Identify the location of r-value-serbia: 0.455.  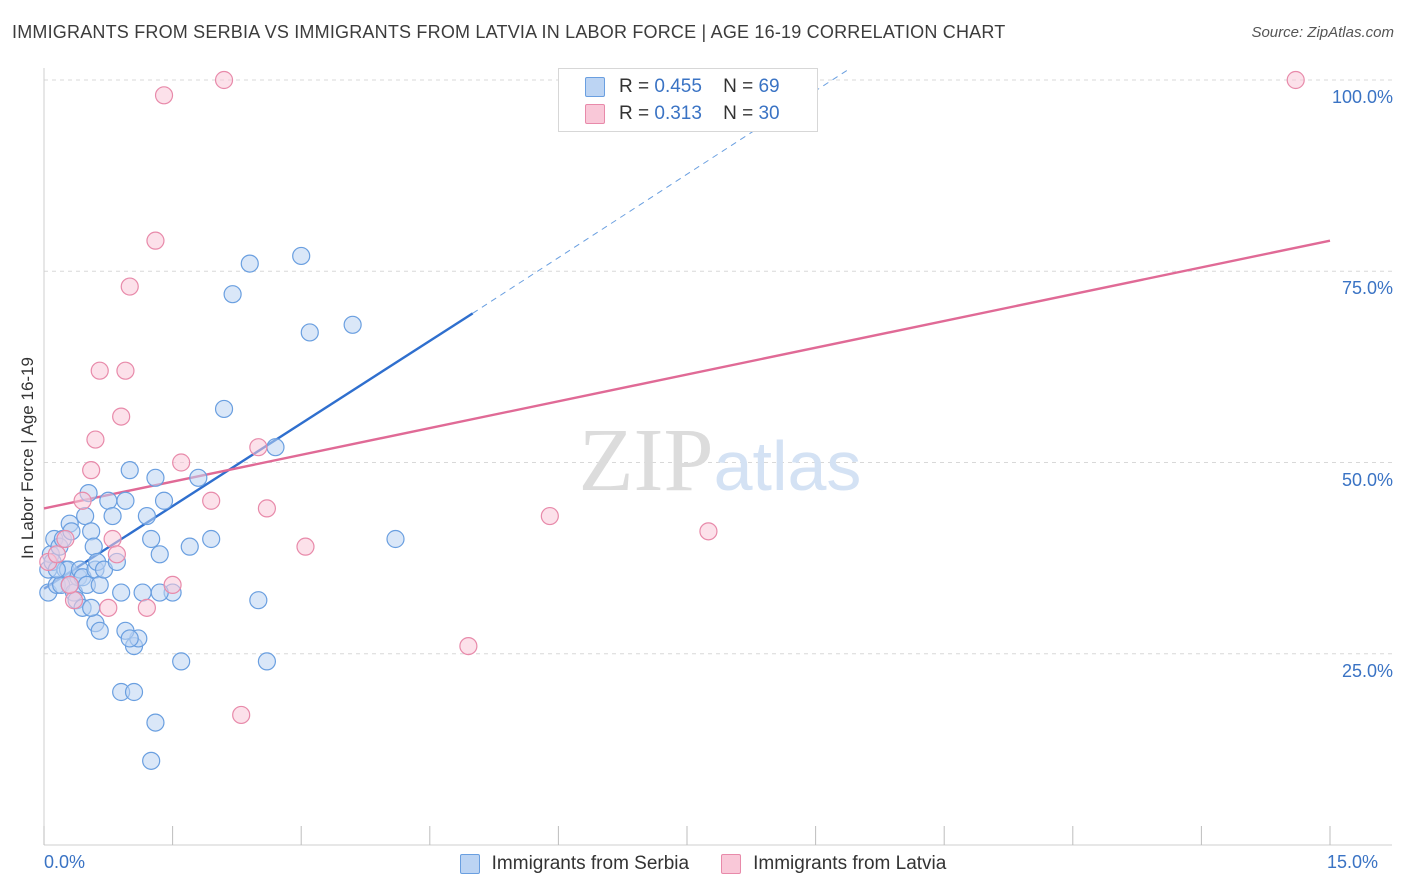
(678, 86).